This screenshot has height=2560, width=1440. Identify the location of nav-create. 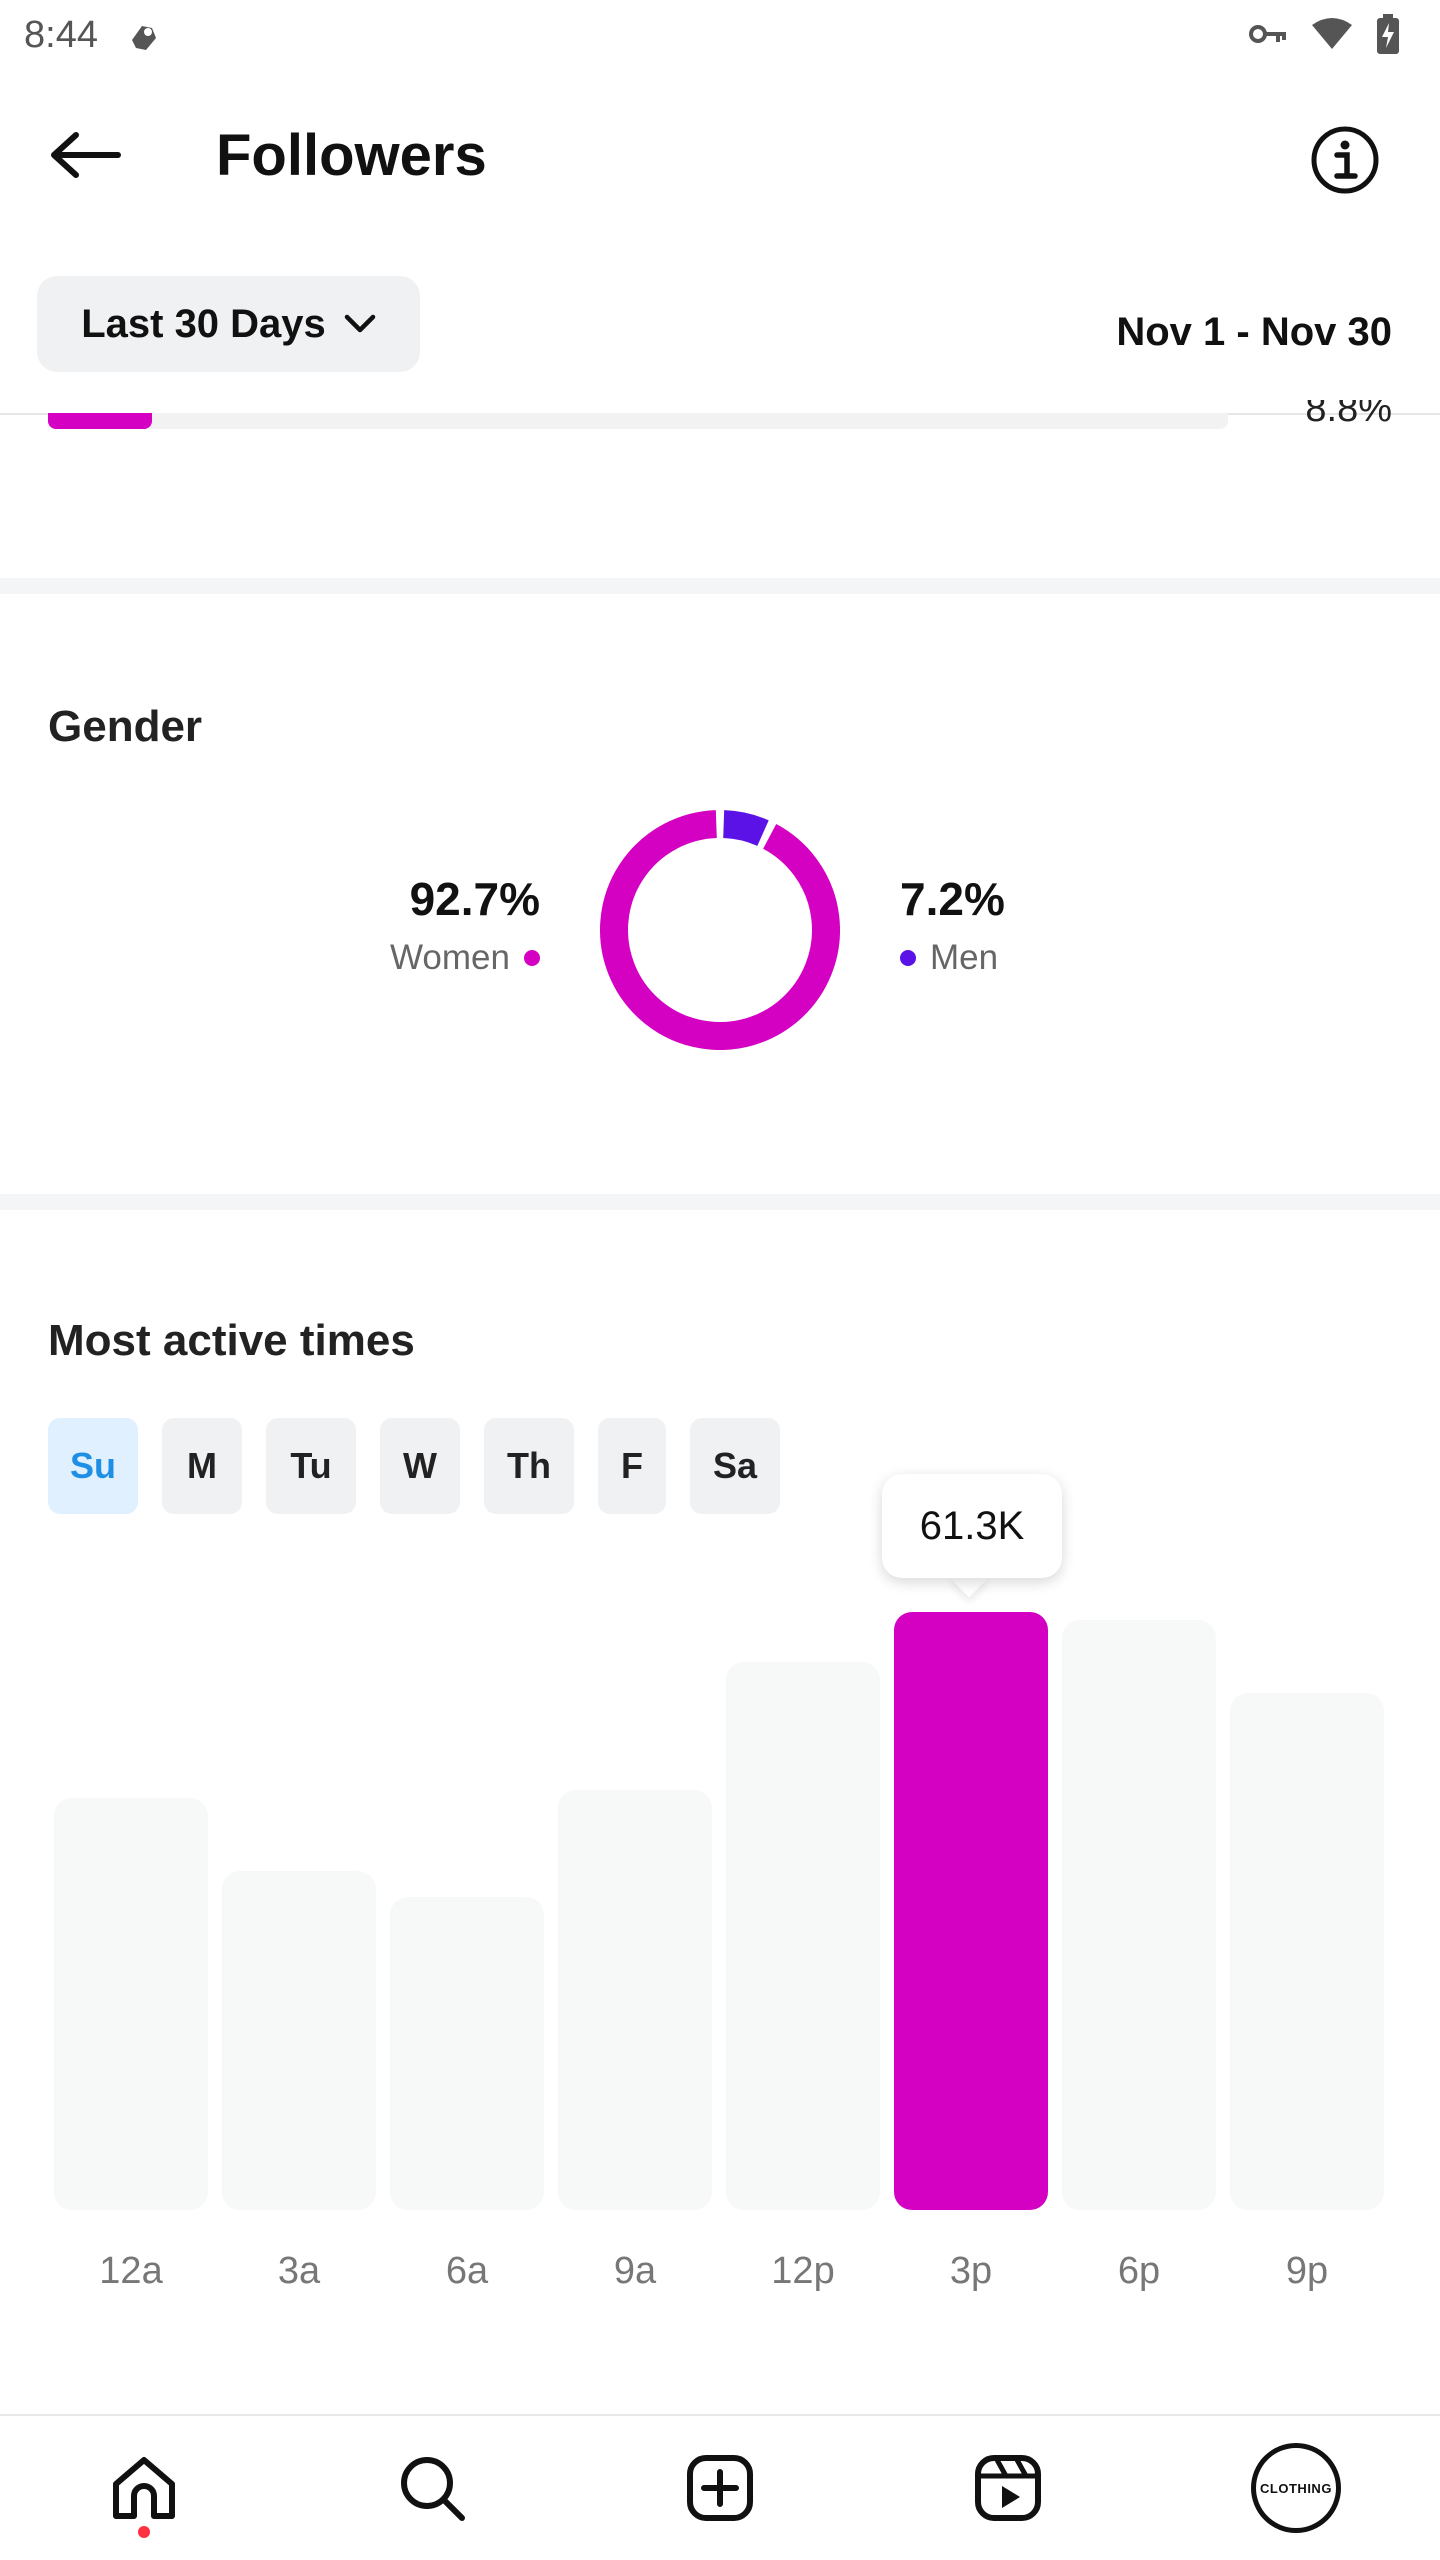
(720, 2488).